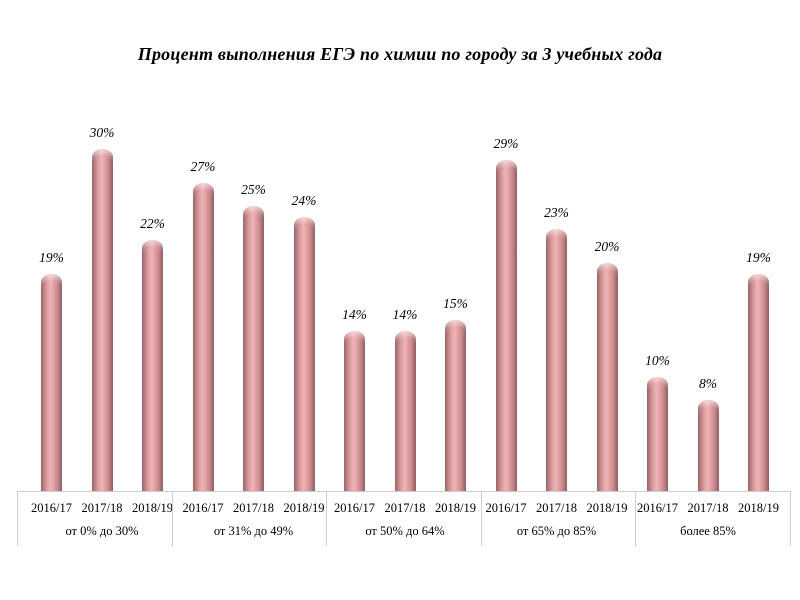 The height and width of the screenshot is (600, 800). Describe the element at coordinates (506, 143) in the screenshot. I see `bar-value-label: 29%` at that location.